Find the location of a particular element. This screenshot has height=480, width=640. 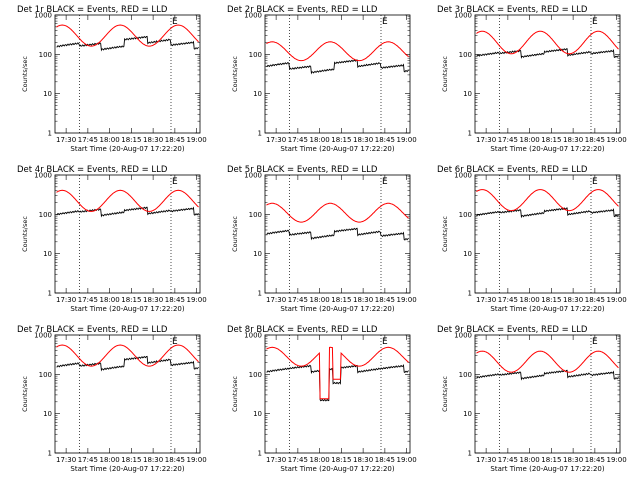

panel-title: Det 9r BLACK = Events, RED = LLD is located at coordinates (512, 330).